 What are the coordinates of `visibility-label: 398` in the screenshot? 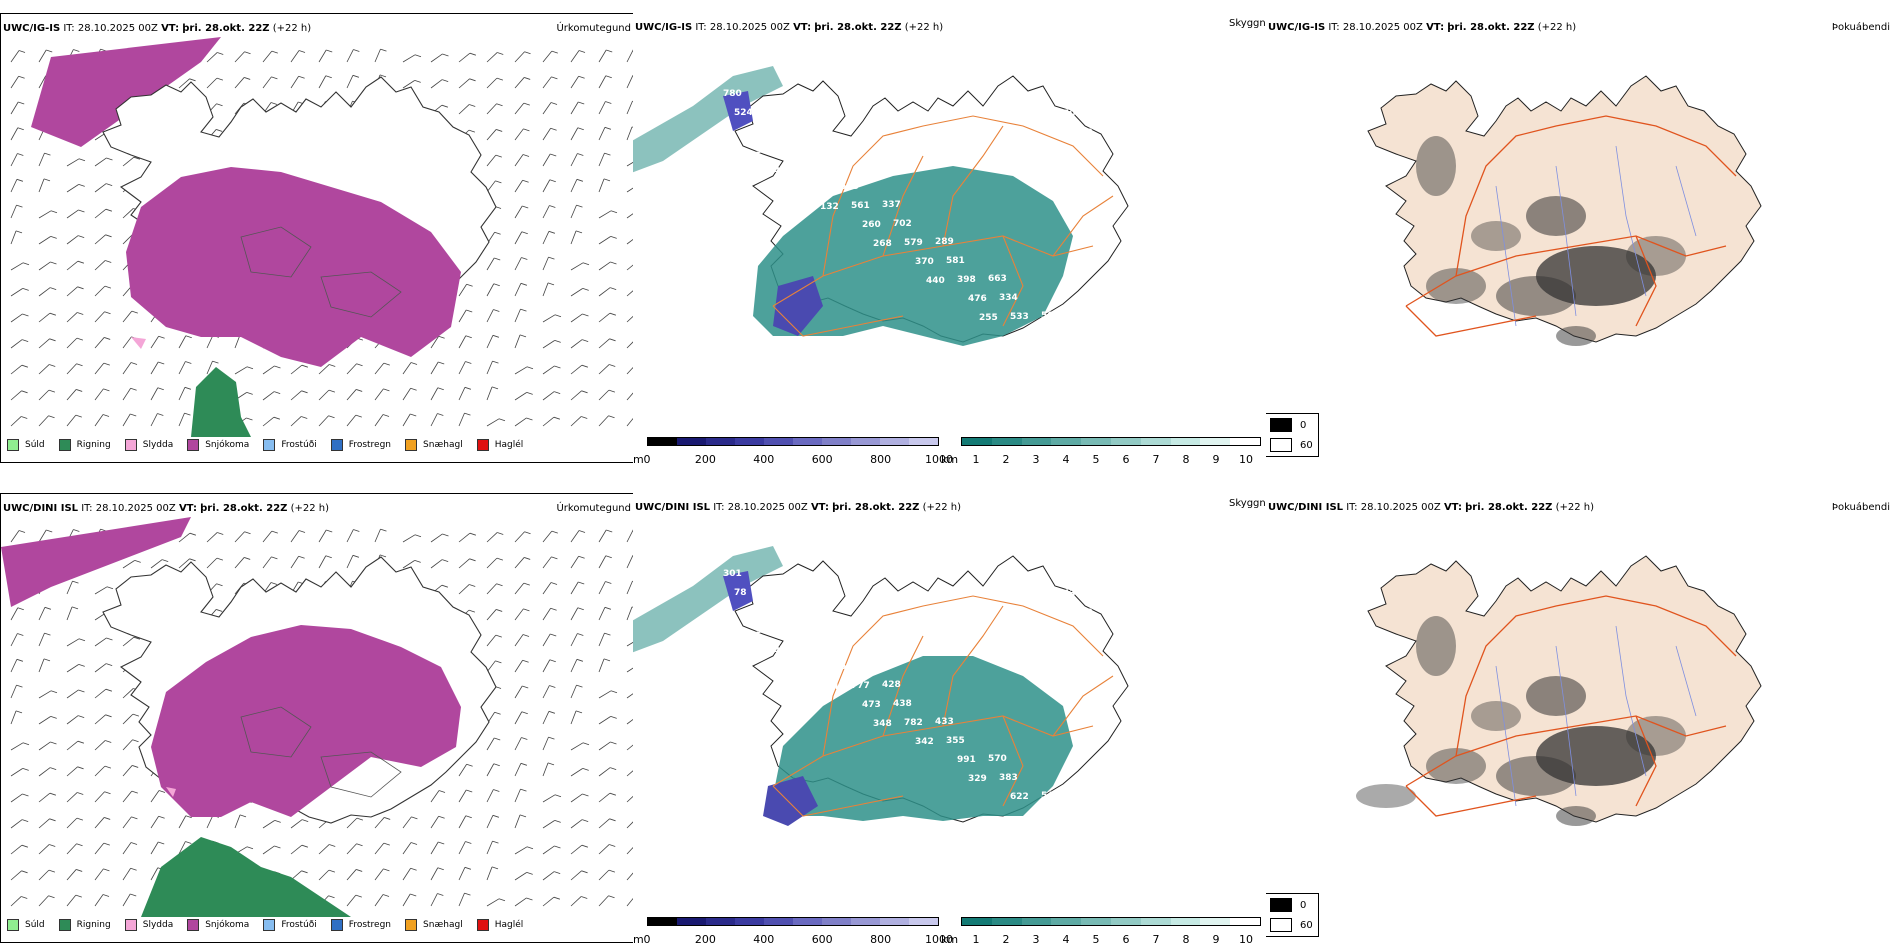 It's located at (966, 280).